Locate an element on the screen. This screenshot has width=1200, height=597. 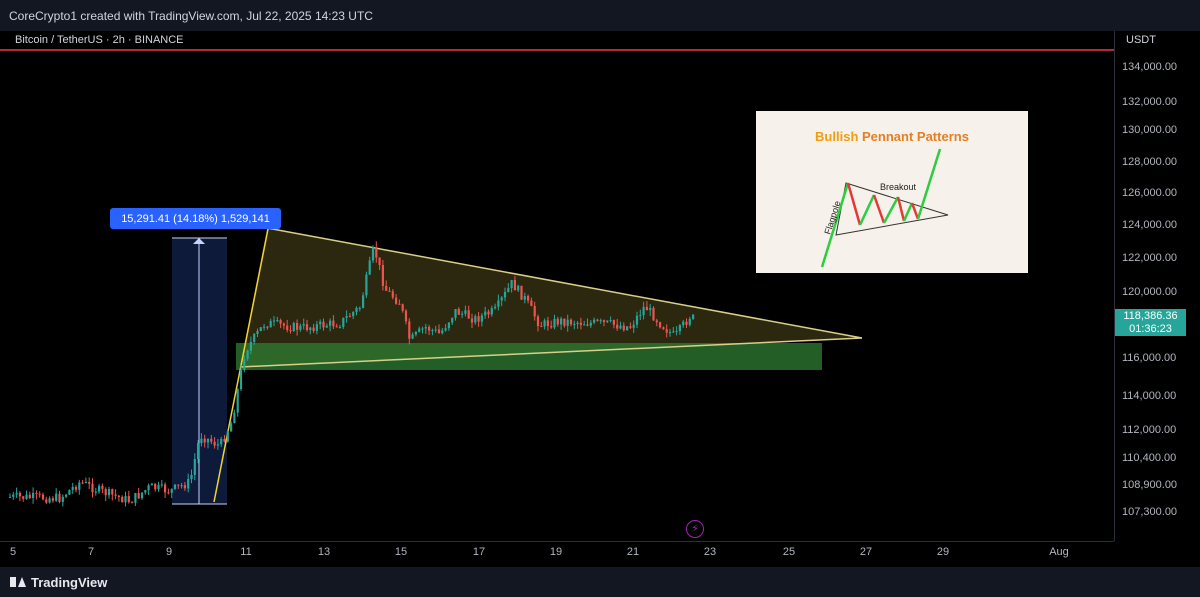
time-tick-label: 21 is located at coordinates (633, 552).